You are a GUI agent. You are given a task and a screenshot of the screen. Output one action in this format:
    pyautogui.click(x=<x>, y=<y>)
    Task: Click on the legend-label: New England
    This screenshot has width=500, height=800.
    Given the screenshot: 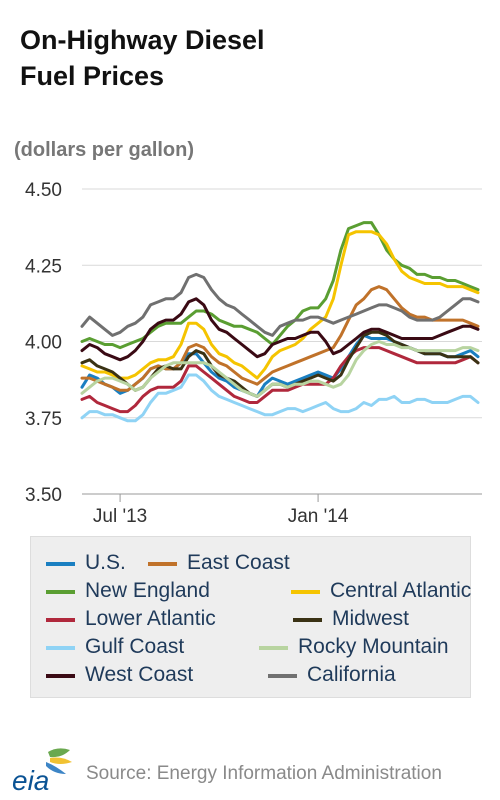 What is the action you would take?
    pyautogui.click(x=147, y=590)
    